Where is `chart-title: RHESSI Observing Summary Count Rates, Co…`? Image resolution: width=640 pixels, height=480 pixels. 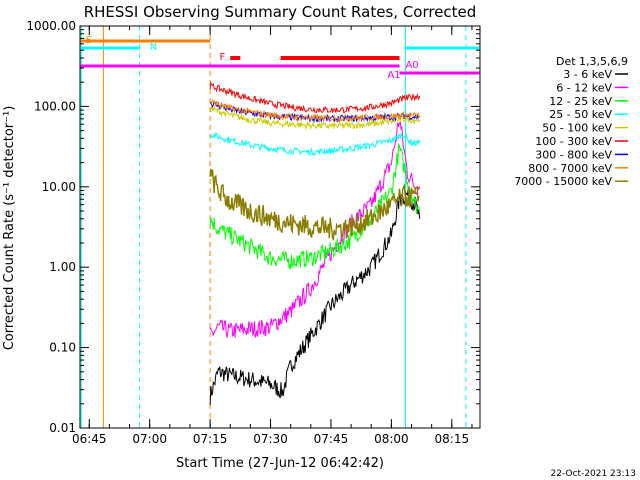
chart-title: RHESSI Observing Summary Count Rates, Co… is located at coordinates (280, 12).